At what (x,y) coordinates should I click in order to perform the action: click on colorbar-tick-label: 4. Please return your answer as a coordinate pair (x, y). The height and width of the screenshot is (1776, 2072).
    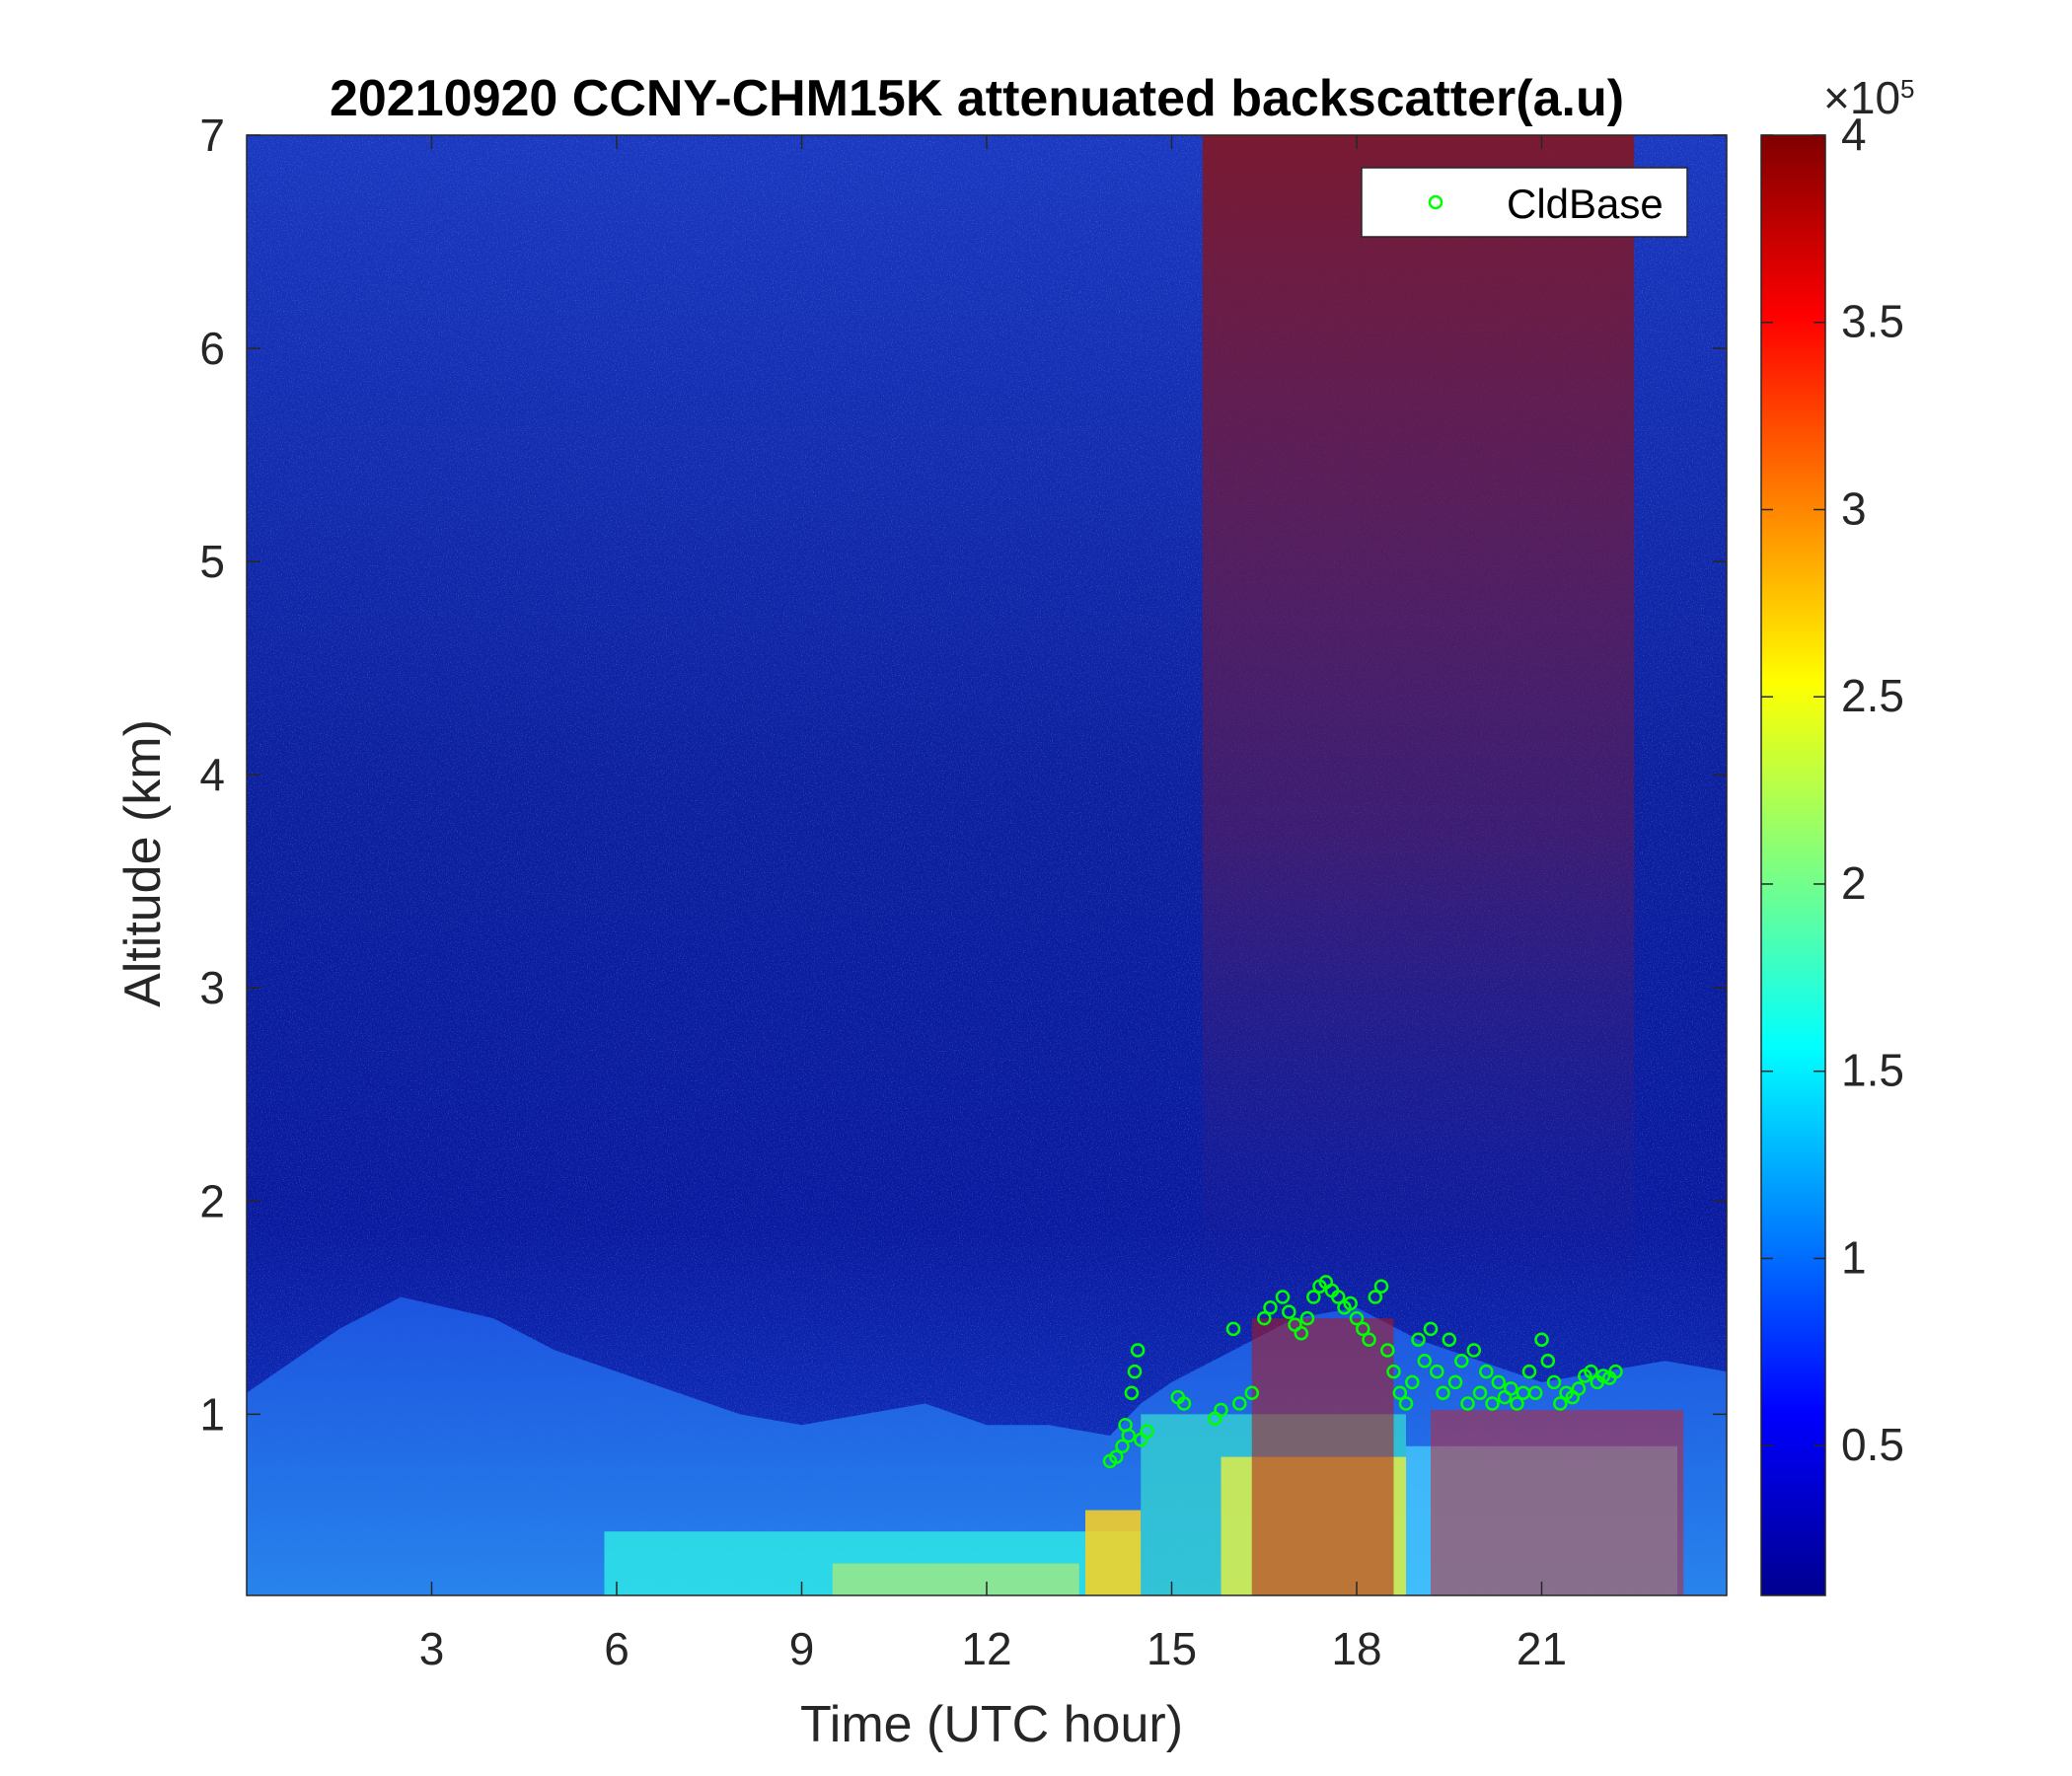
    Looking at the image, I should click on (1854, 135).